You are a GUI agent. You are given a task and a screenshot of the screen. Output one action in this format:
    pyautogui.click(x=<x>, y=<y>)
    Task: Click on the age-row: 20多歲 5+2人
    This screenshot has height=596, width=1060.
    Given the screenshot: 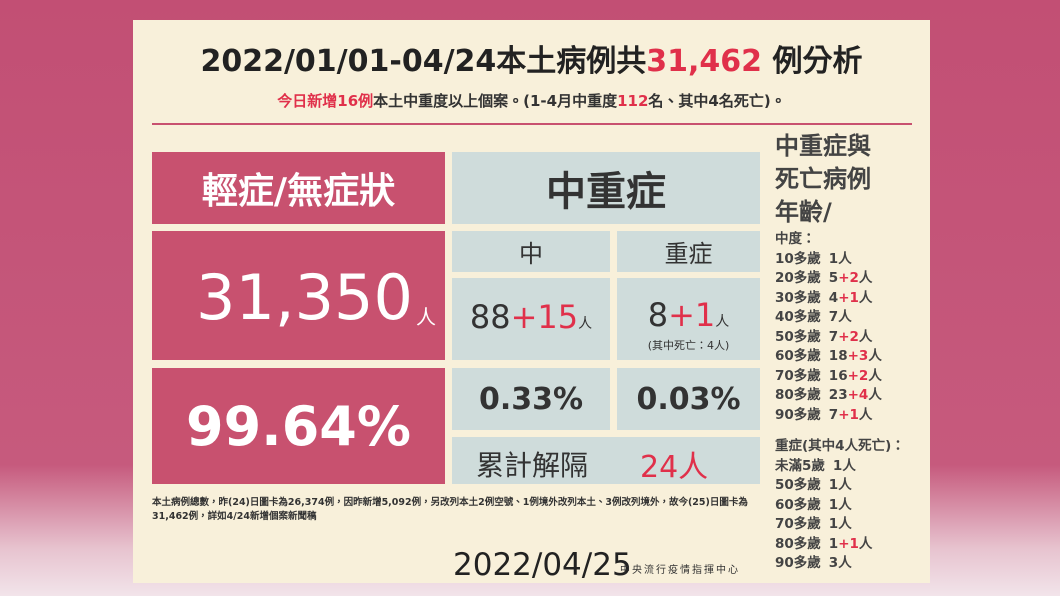 What is the action you would take?
    pyautogui.click(x=840, y=279)
    